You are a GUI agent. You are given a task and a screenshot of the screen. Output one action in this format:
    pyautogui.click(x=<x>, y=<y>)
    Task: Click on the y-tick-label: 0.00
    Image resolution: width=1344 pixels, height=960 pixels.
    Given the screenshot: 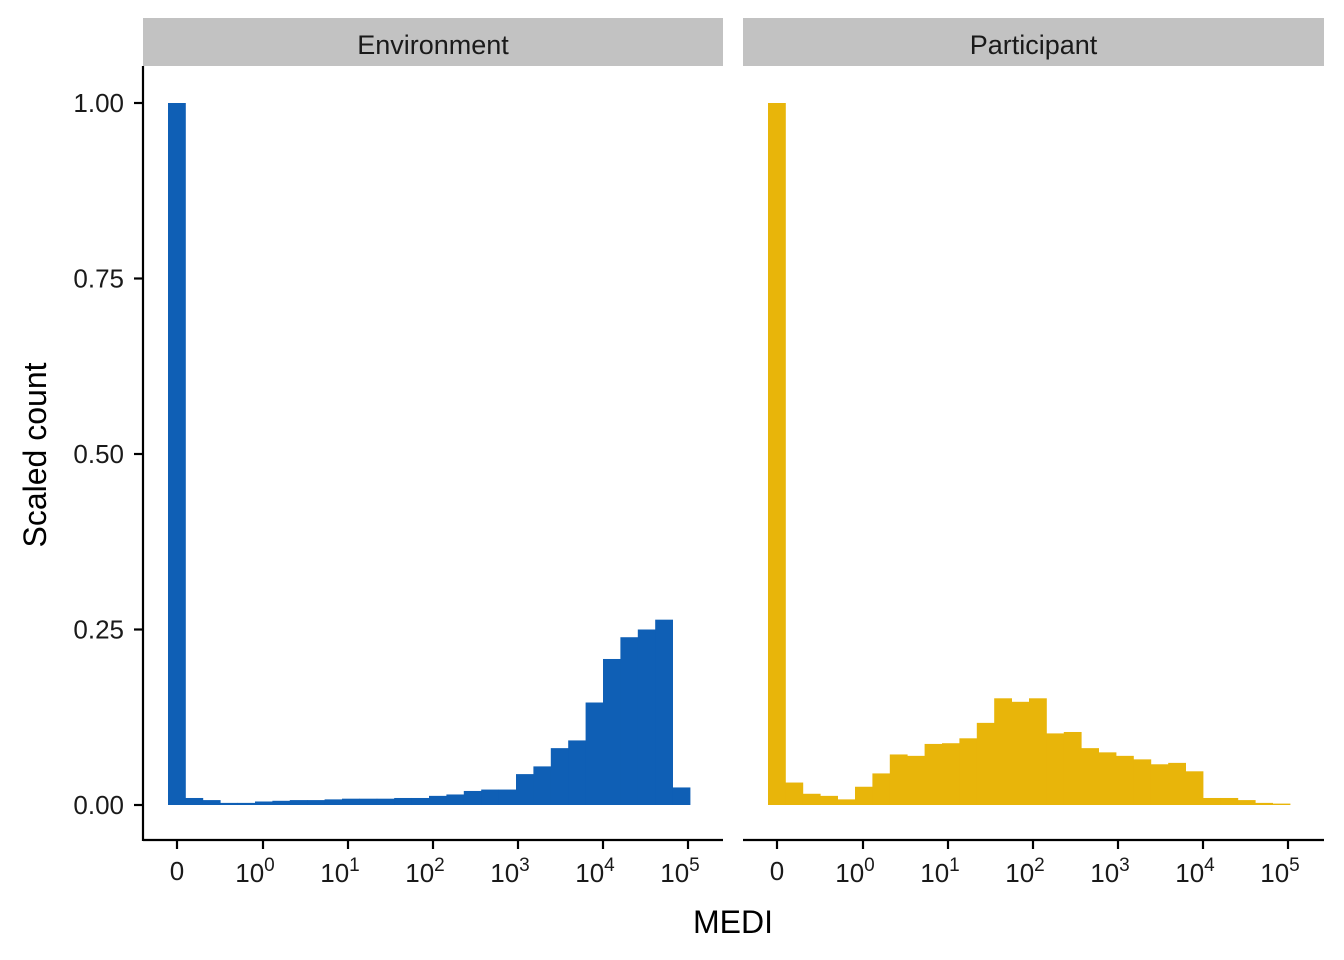 What is the action you would take?
    pyautogui.click(x=98, y=805)
    